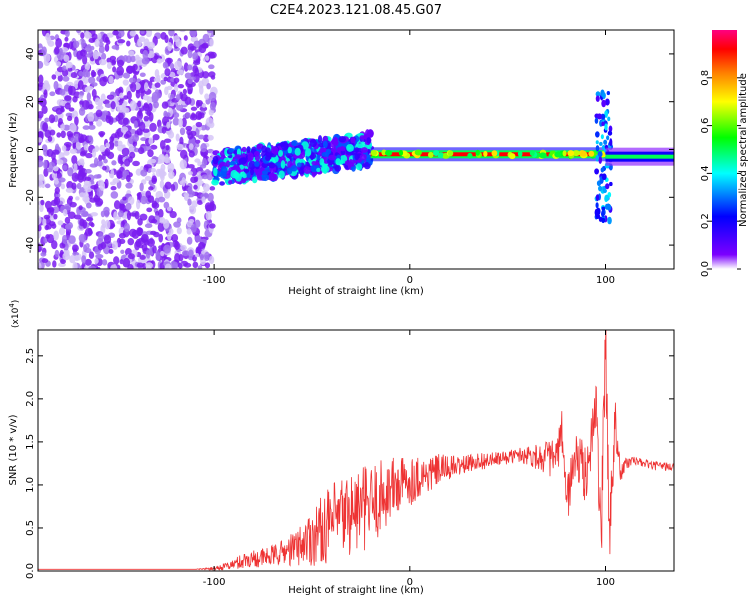 The image size is (750, 600). I want to click on y-tick-label: 0.0, so click(30, 571).